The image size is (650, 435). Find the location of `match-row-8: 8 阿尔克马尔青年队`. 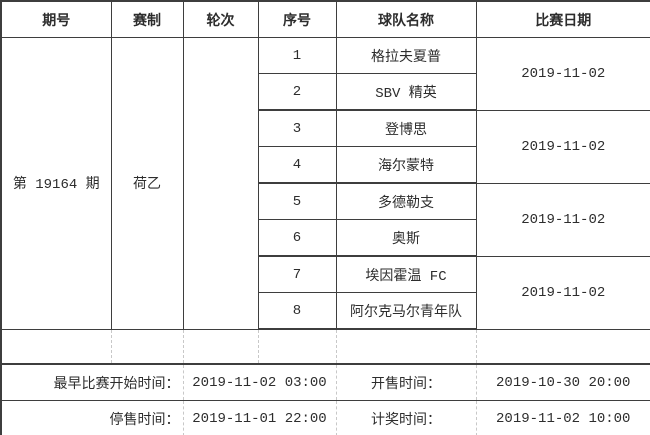

match-row-8: 8 阿尔克马尔青年队 is located at coordinates (325, 311).